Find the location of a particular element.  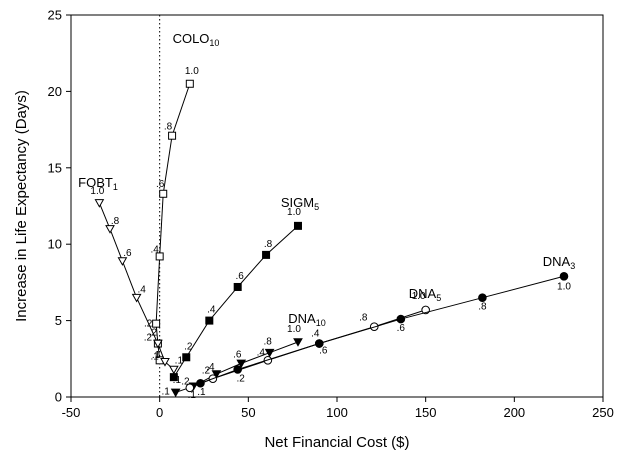

y-tick-label: 0 is located at coordinates (58, 397).